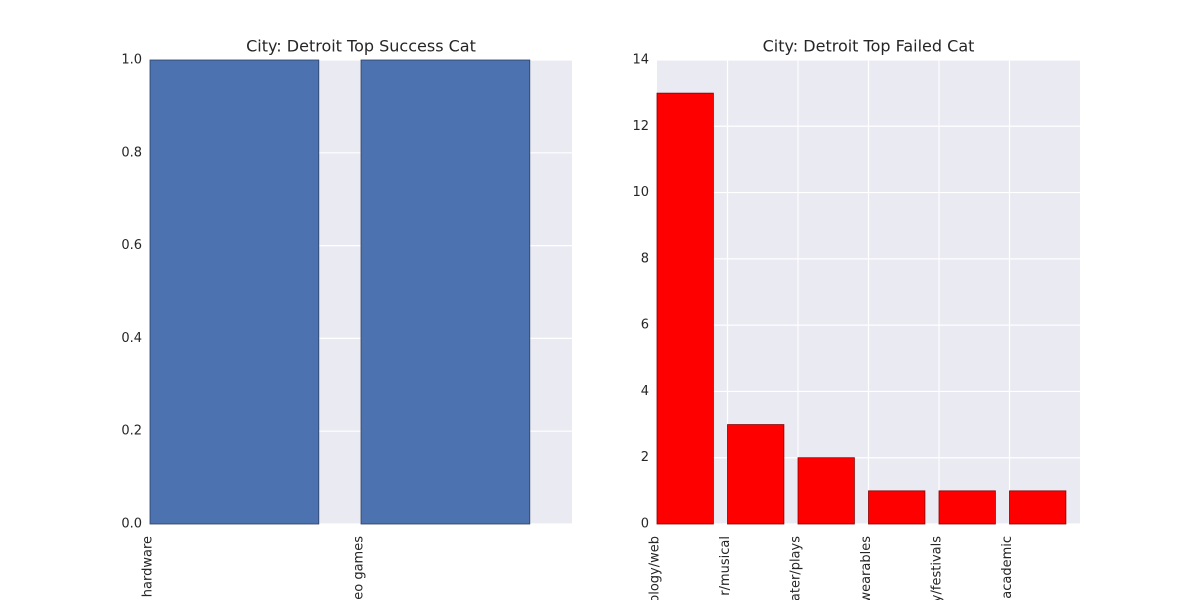 This screenshot has width=1200, height=600. What do you see at coordinates (869, 46) in the screenshot?
I see `chart-title: City: Detroit Top Failed Cat` at bounding box center [869, 46].